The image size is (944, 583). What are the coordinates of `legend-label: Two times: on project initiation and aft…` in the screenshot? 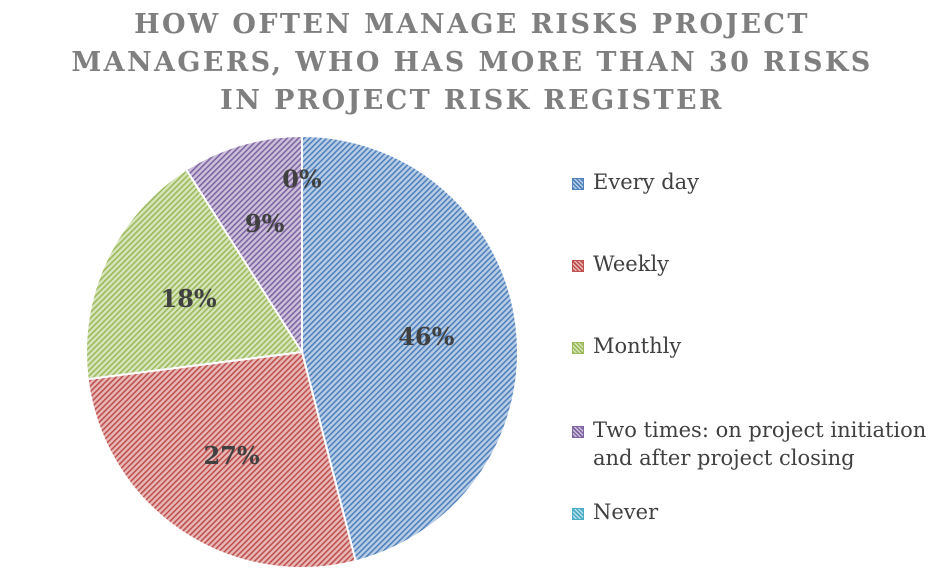 It's located at (760, 444).